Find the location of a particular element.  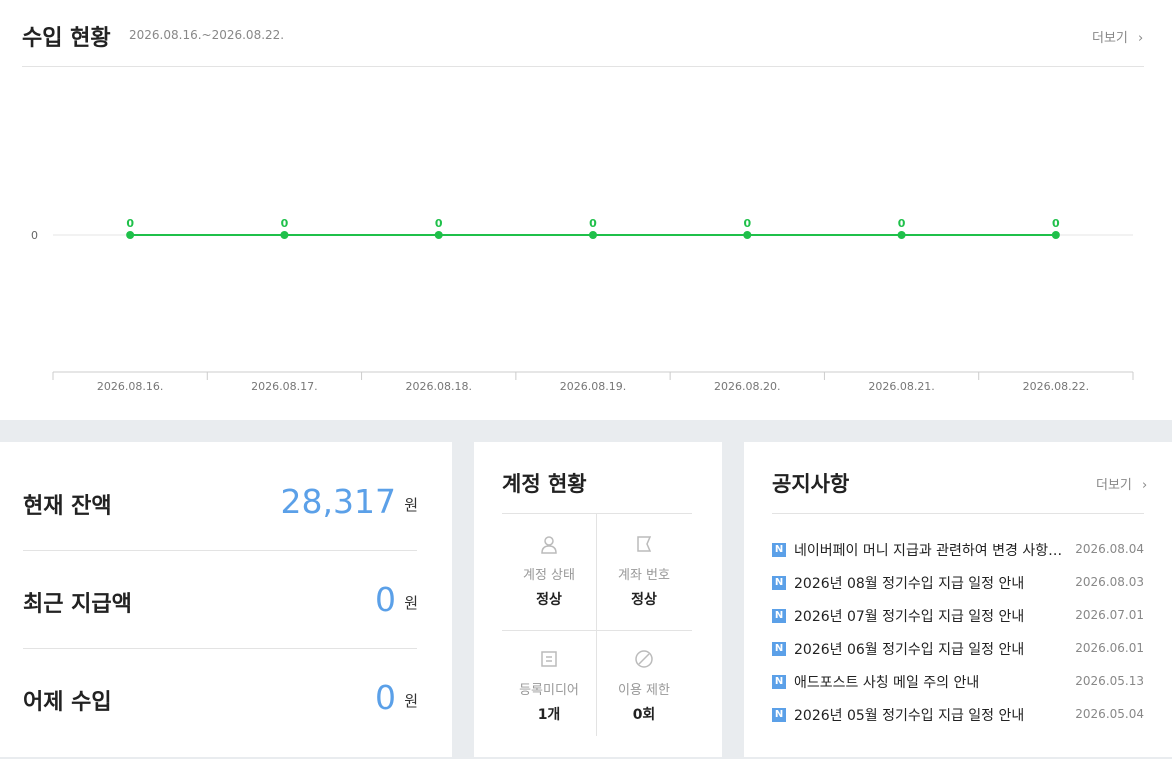

notice-item: N 애드포스트 사칭 메일 주의 안내 2026.05.13 is located at coordinates (958, 682).